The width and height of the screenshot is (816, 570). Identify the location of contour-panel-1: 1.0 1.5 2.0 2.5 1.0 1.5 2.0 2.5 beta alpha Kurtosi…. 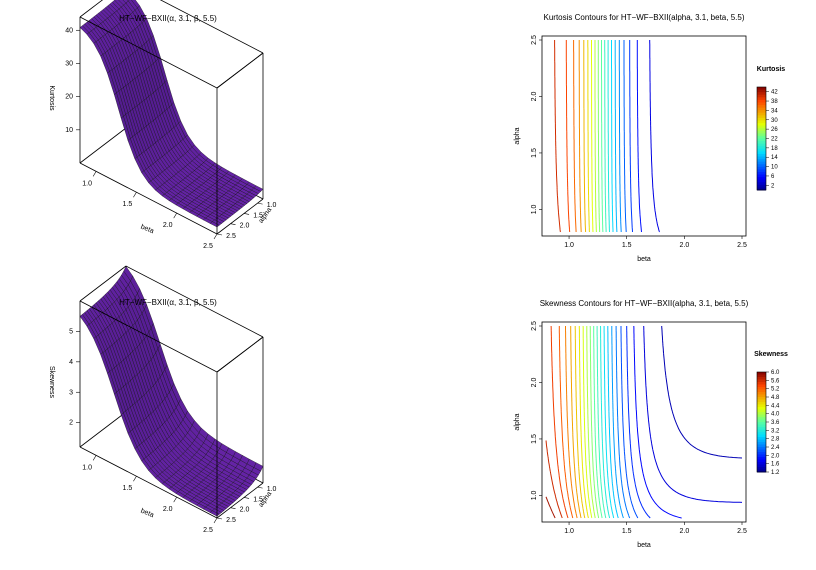
(649, 138).